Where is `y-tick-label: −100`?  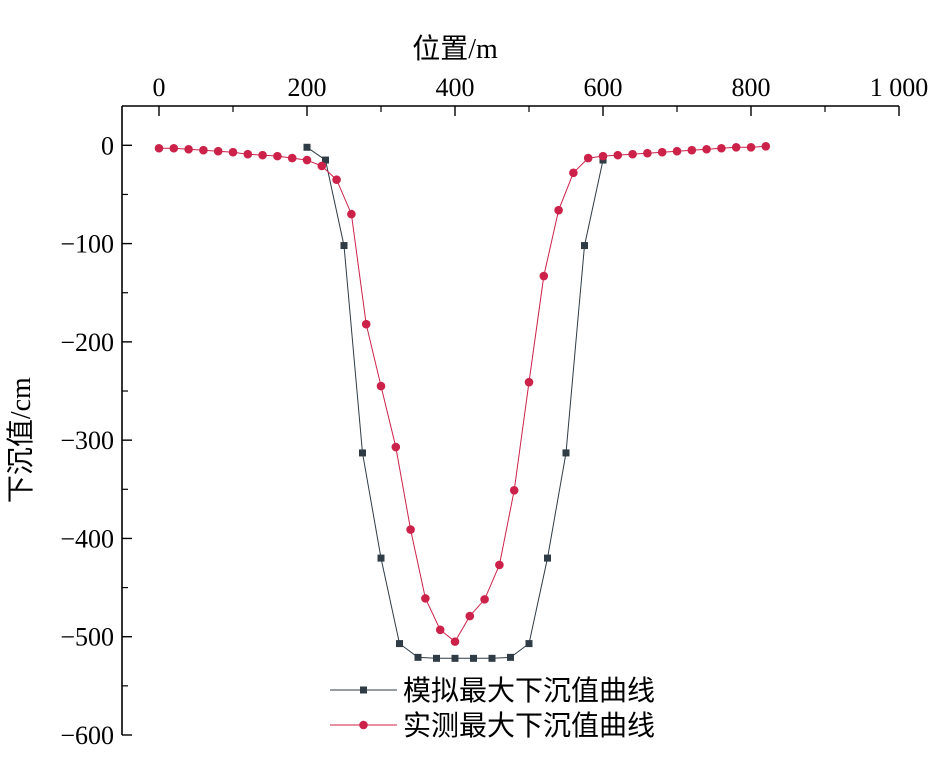
y-tick-label: −100 is located at coordinates (87, 244).